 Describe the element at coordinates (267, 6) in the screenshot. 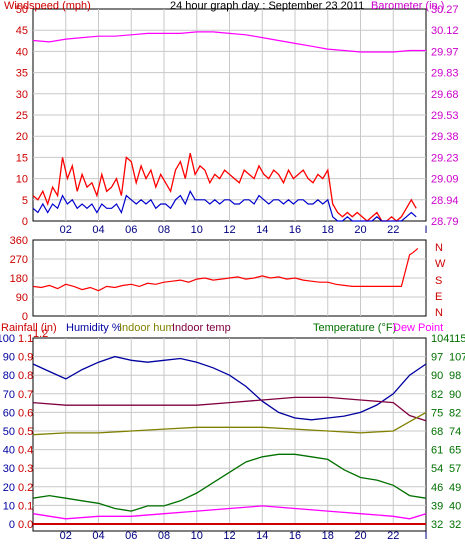

I see `chart-title: 24 hour graph day : September 23 2011` at that location.